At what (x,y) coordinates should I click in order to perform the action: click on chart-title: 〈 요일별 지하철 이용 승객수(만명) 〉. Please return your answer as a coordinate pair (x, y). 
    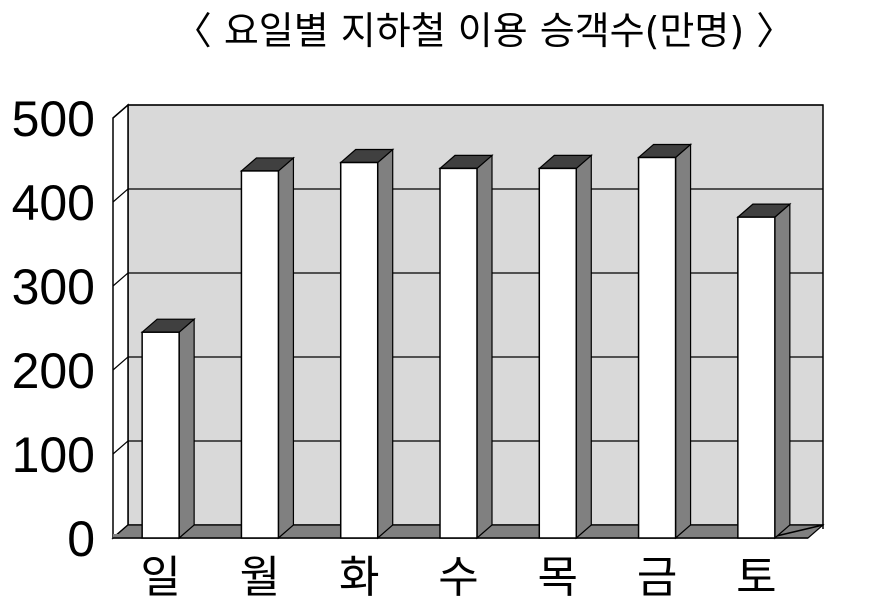
    Looking at the image, I should click on (484, 31).